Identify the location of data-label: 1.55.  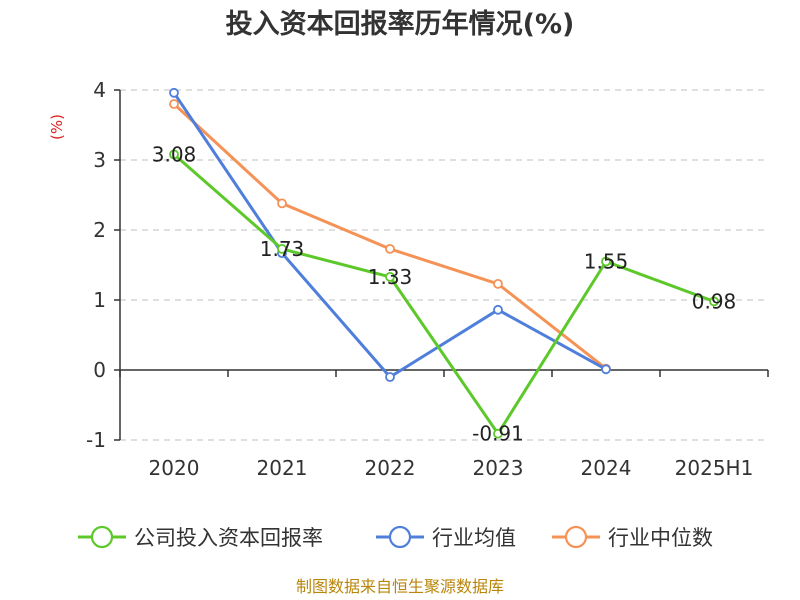
(606, 262).